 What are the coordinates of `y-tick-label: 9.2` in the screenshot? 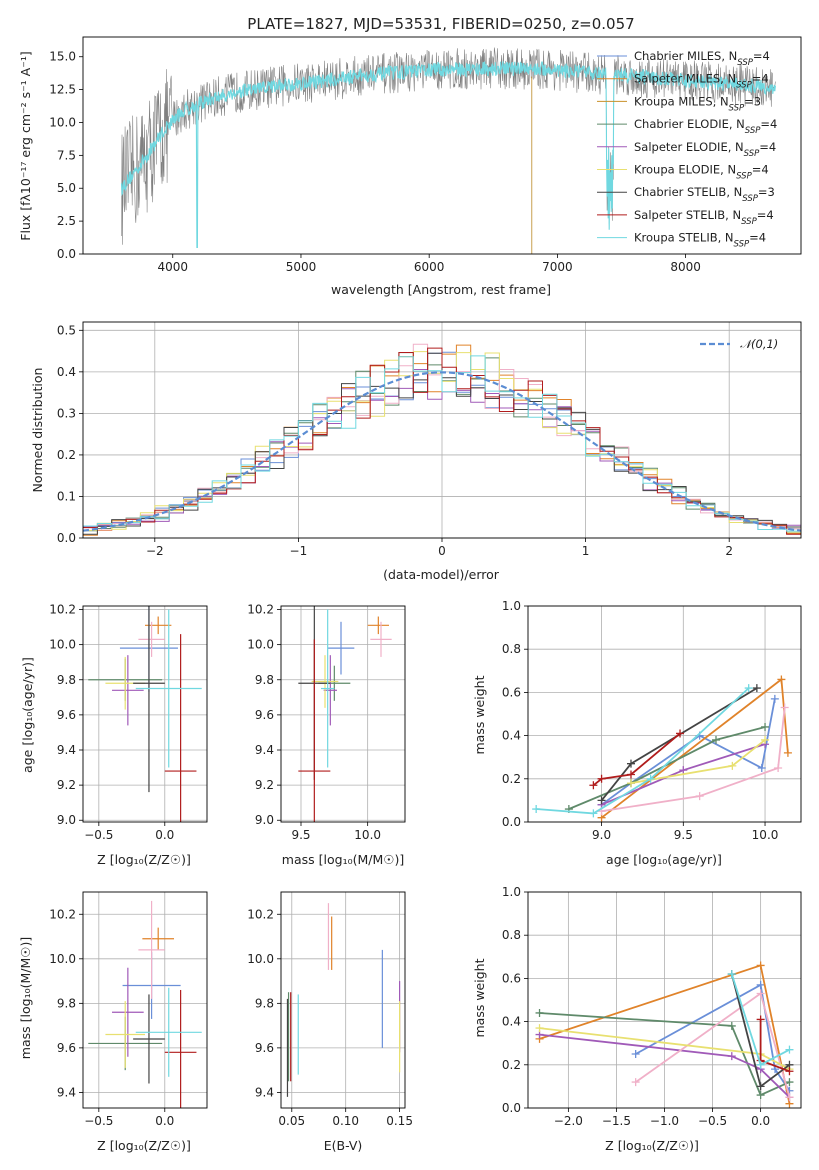 It's located at (264, 785).